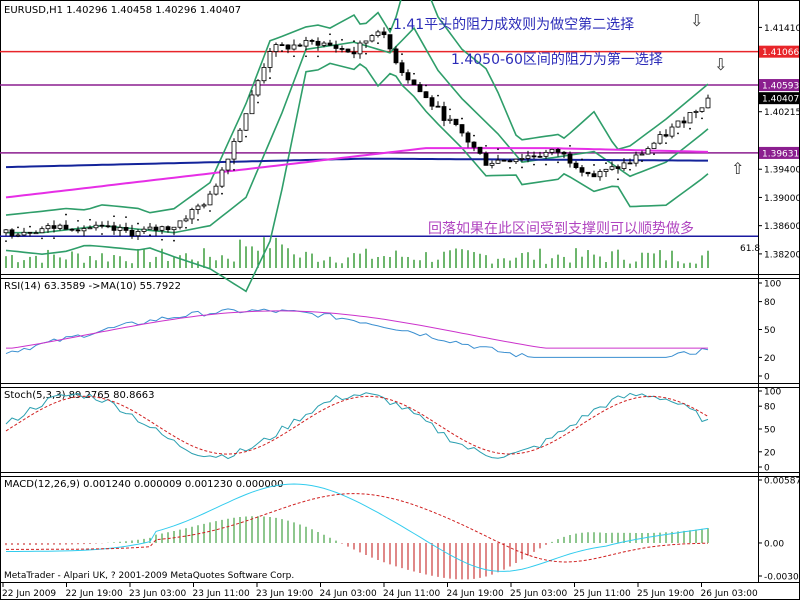 This screenshot has width=800, height=604. Describe the element at coordinates (769, 431) in the screenshot. I see `stoch-axis-ticks: 100 80 50 20 0` at that location.